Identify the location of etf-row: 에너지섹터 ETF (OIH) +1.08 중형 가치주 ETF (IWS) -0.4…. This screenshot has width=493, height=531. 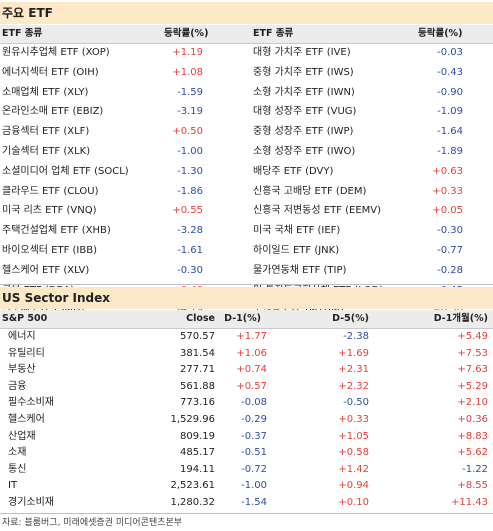
(246, 73).